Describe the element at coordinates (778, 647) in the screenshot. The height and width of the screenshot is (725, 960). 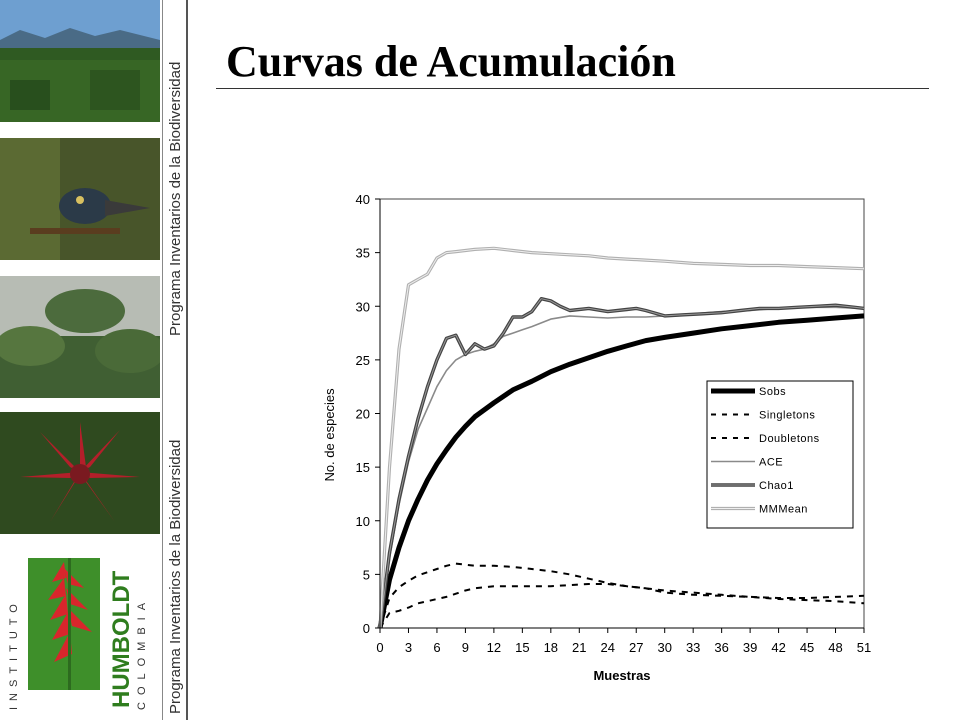
I see `x-tick-label: 42` at that location.